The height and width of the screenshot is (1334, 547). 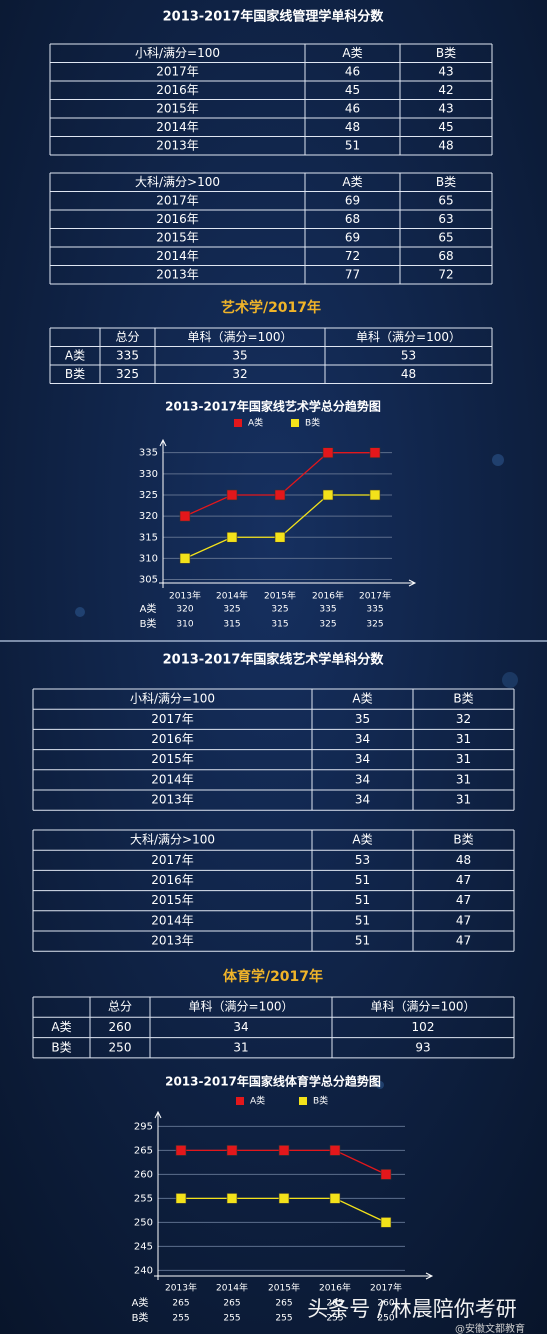 I want to click on section-title: 2013-2017年国家线艺术学单科分数, so click(x=274, y=660).